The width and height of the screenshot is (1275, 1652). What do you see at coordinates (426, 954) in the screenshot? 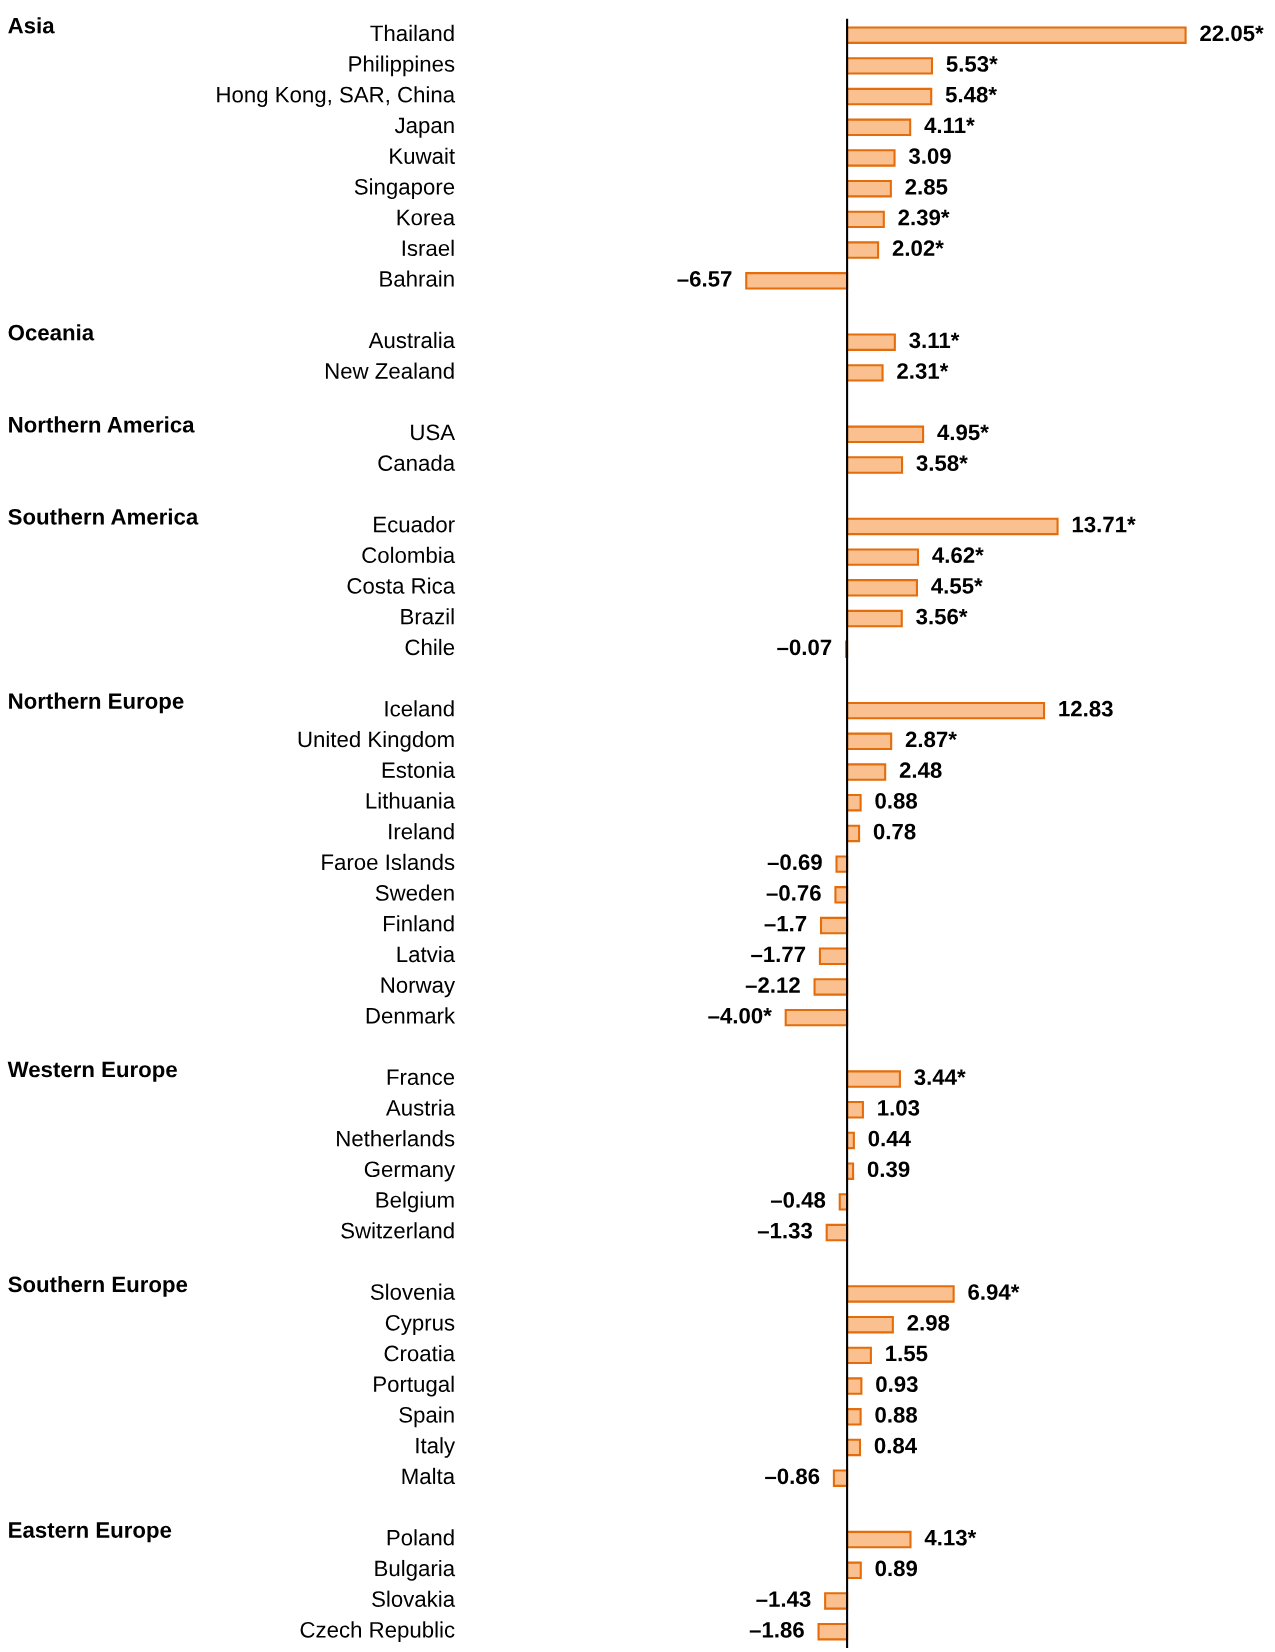
I see `y-tick-label: Latvia` at bounding box center [426, 954].